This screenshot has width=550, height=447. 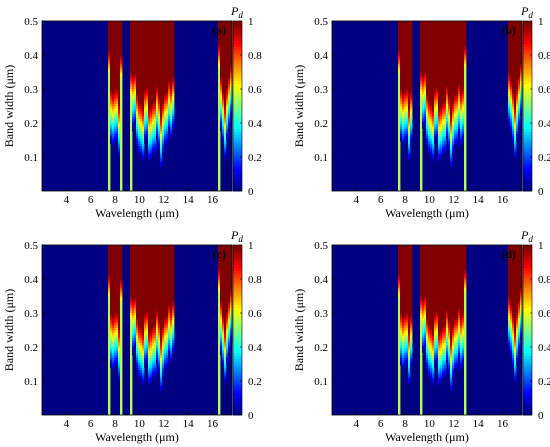 What do you see at coordinates (527, 85) in the screenshot?
I see `colorbar-segment` at bounding box center [527, 85].